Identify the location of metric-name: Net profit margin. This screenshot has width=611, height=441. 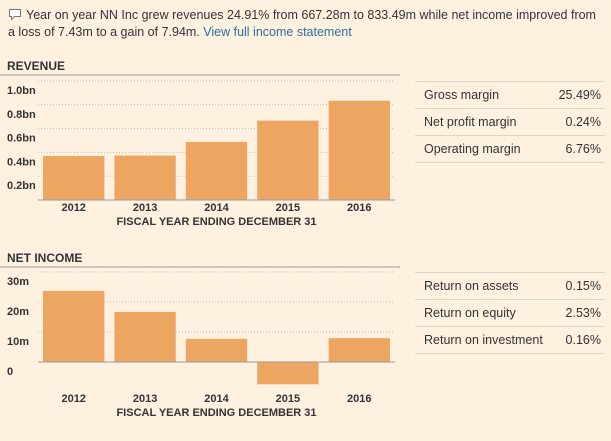
(470, 122).